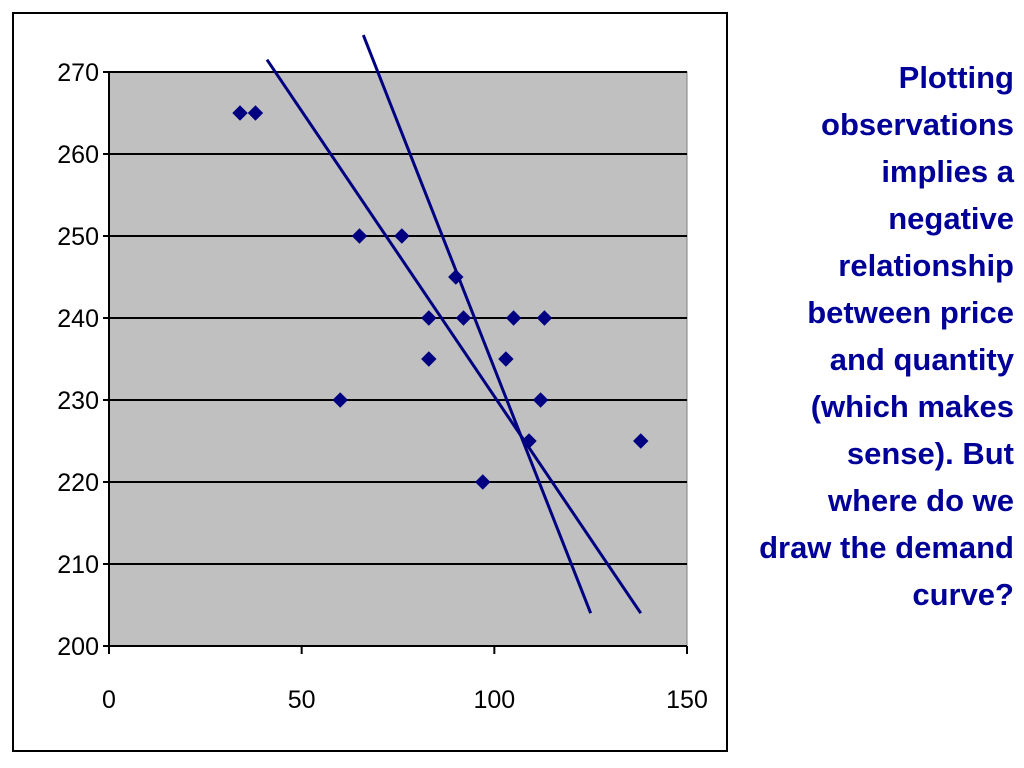 The width and height of the screenshot is (1024, 768). Describe the element at coordinates (917, 124) in the screenshot. I see `annotation-line: observations` at that location.